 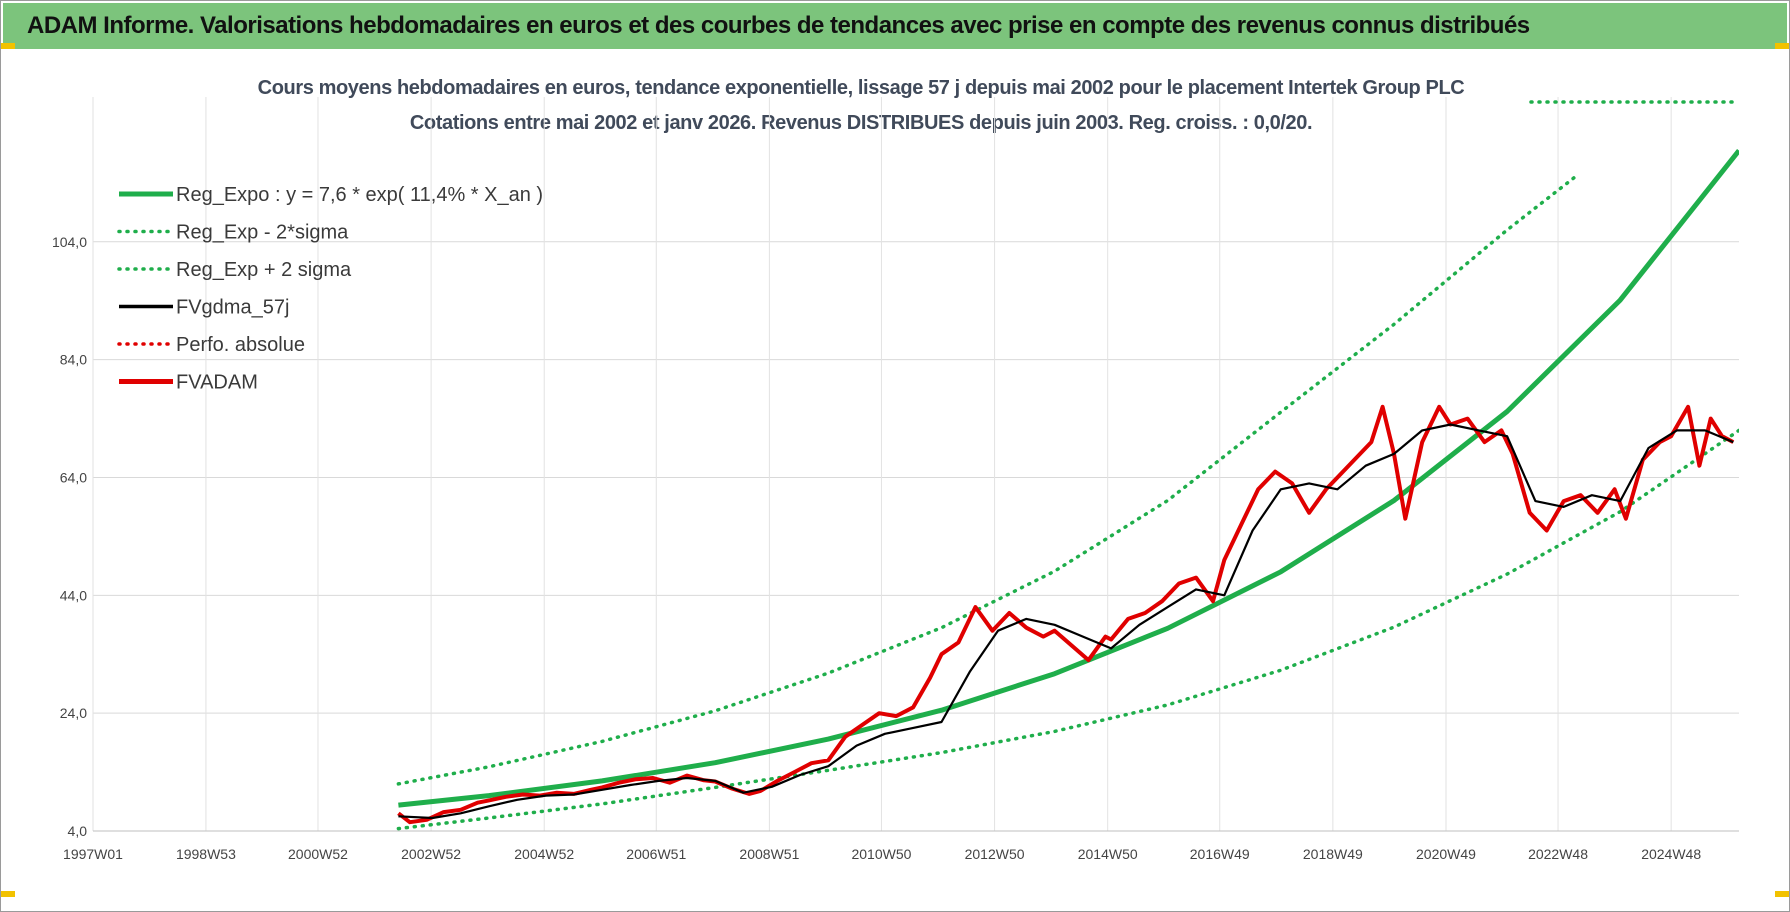 I want to click on corner-marker-top-right, so click(x=1782, y=46).